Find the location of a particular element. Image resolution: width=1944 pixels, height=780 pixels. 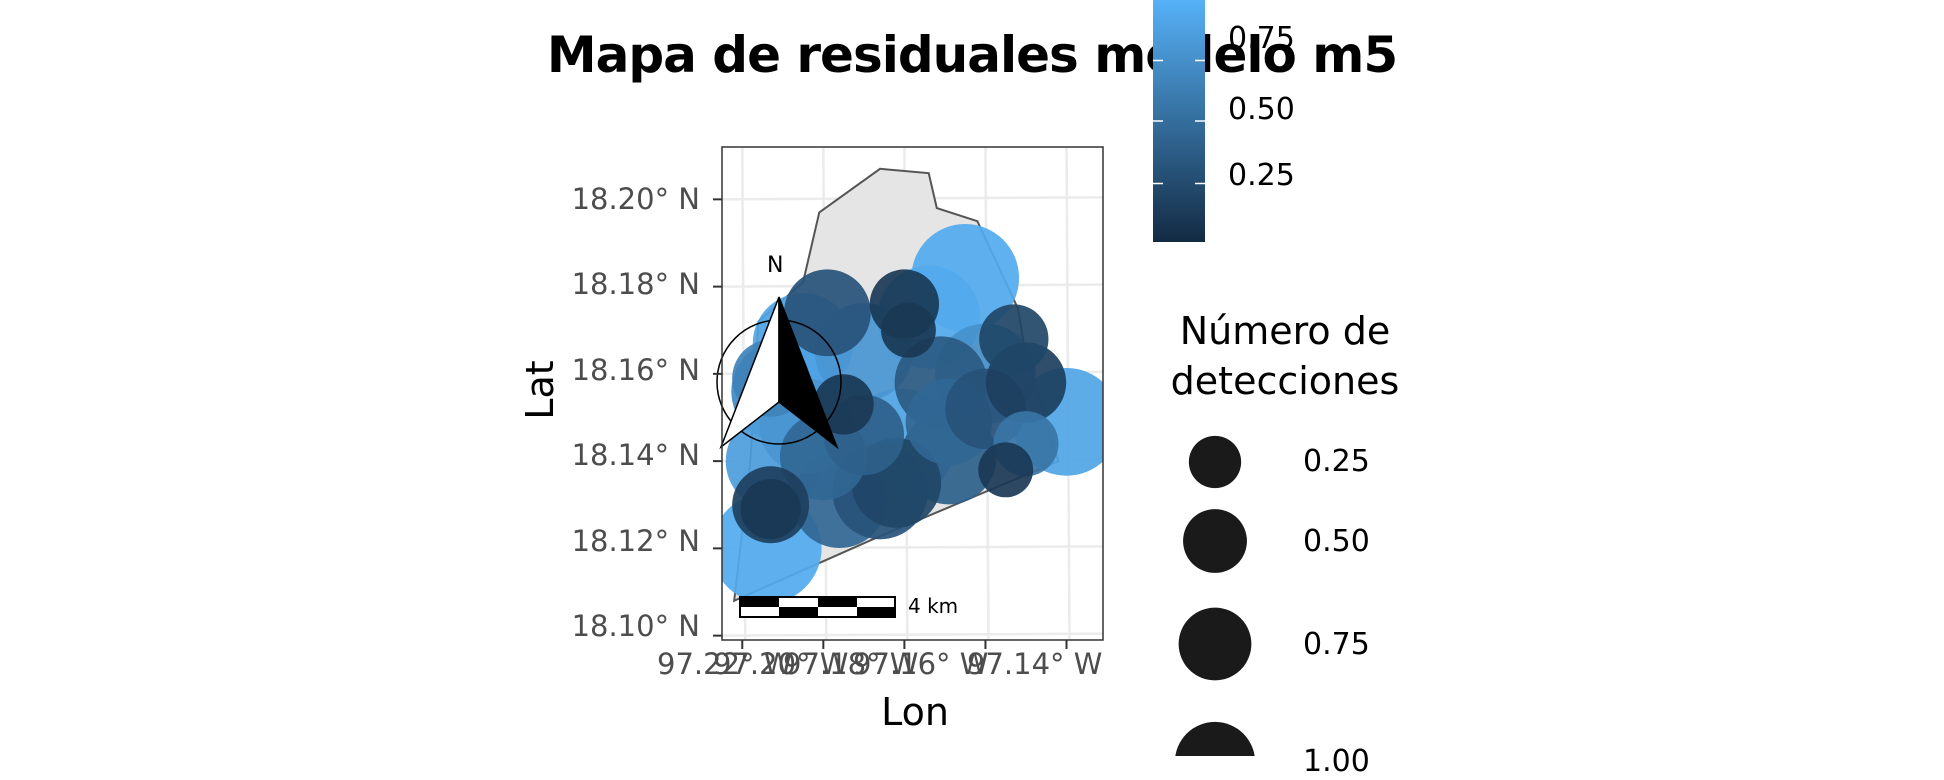

color-bar-ticks is located at coordinates (1179, 122).